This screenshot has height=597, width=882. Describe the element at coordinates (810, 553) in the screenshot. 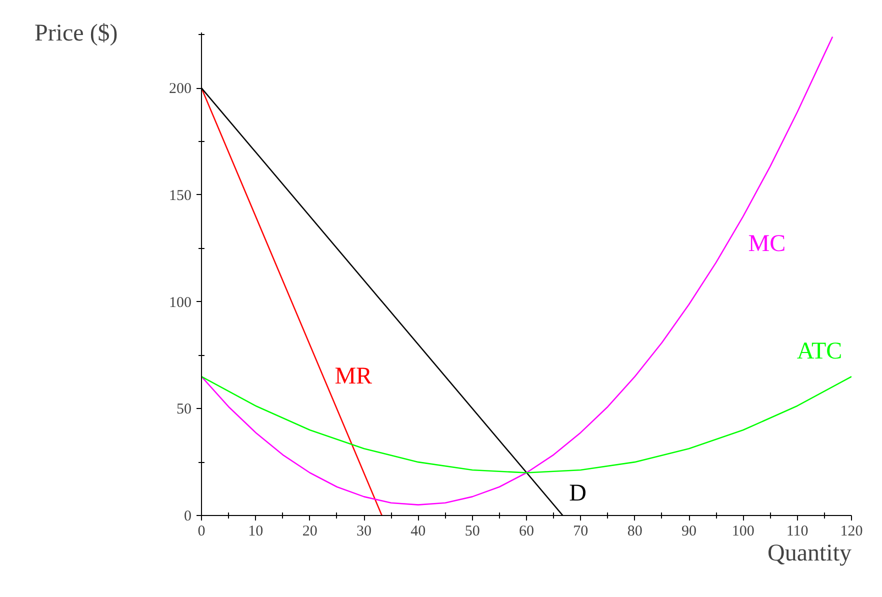

I see `x-axis-title: Quantity` at that location.